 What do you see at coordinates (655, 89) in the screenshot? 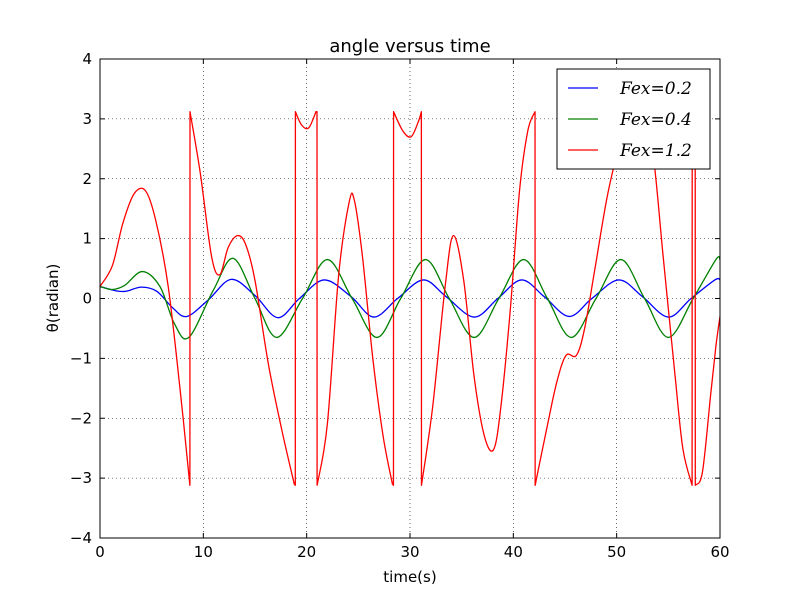
I see `legend-label-series-0: Fex=0.2` at bounding box center [655, 89].